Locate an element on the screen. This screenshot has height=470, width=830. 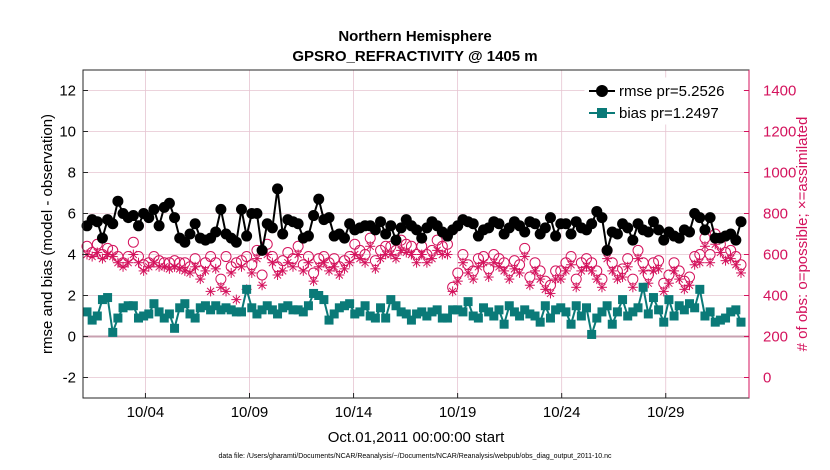
chart-subtitle: GPSRO_REFRACTIVITY @ 1405 m is located at coordinates (414, 56).